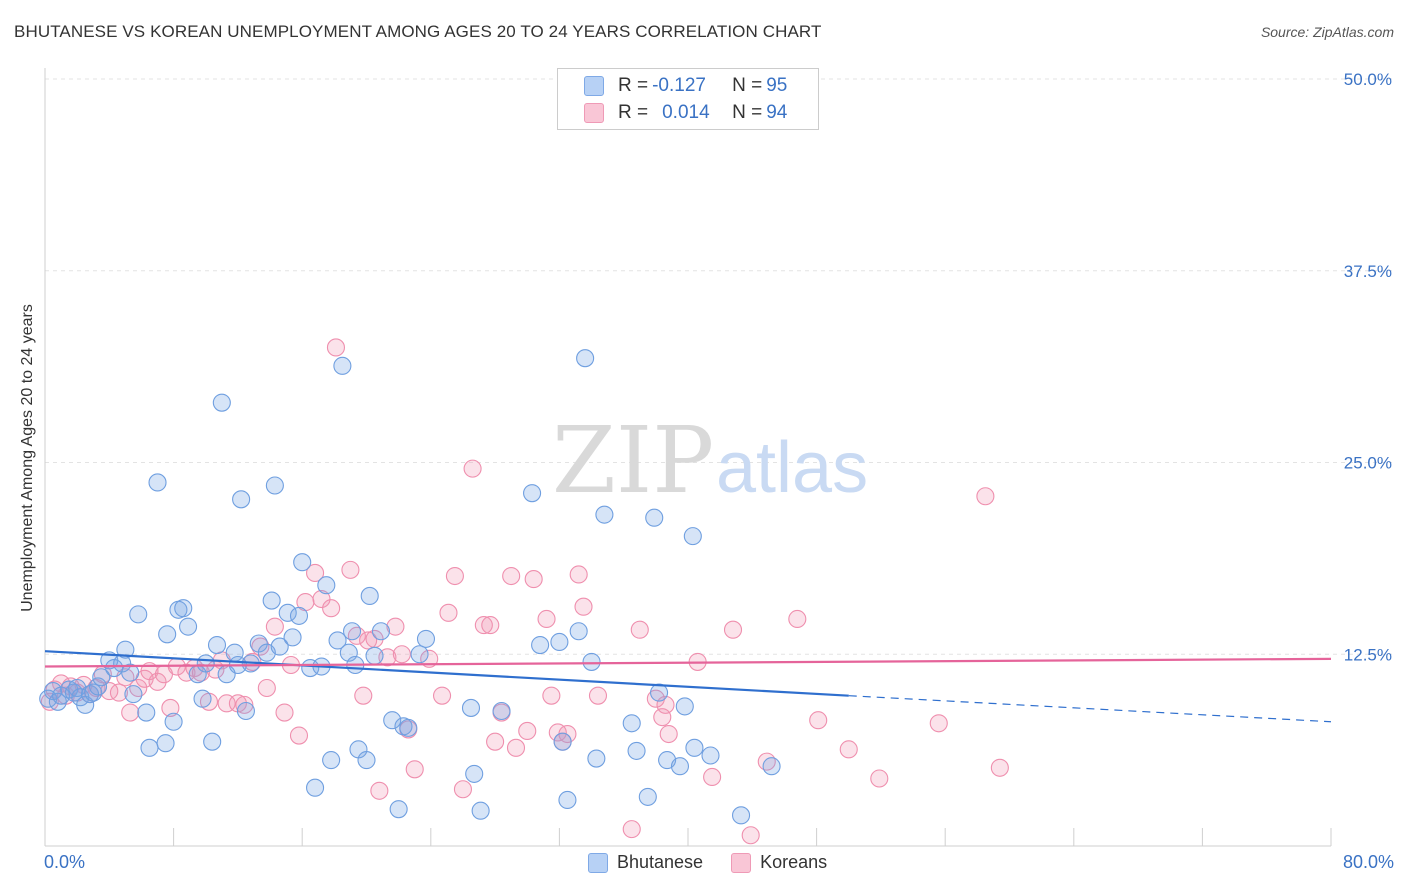 The image size is (1406, 892). Describe the element at coordinates (741, 862) in the screenshot. I see `koreans-swatch` at that location.